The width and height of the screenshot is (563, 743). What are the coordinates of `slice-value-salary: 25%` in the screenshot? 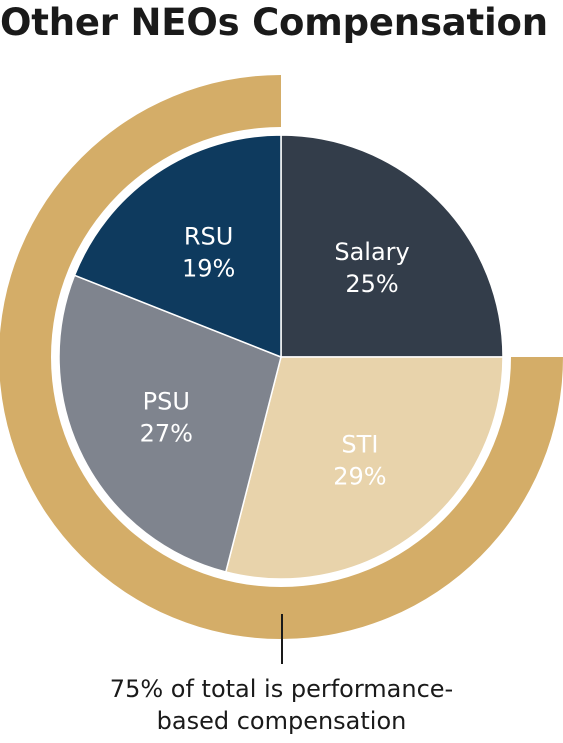 It's located at (371, 284).